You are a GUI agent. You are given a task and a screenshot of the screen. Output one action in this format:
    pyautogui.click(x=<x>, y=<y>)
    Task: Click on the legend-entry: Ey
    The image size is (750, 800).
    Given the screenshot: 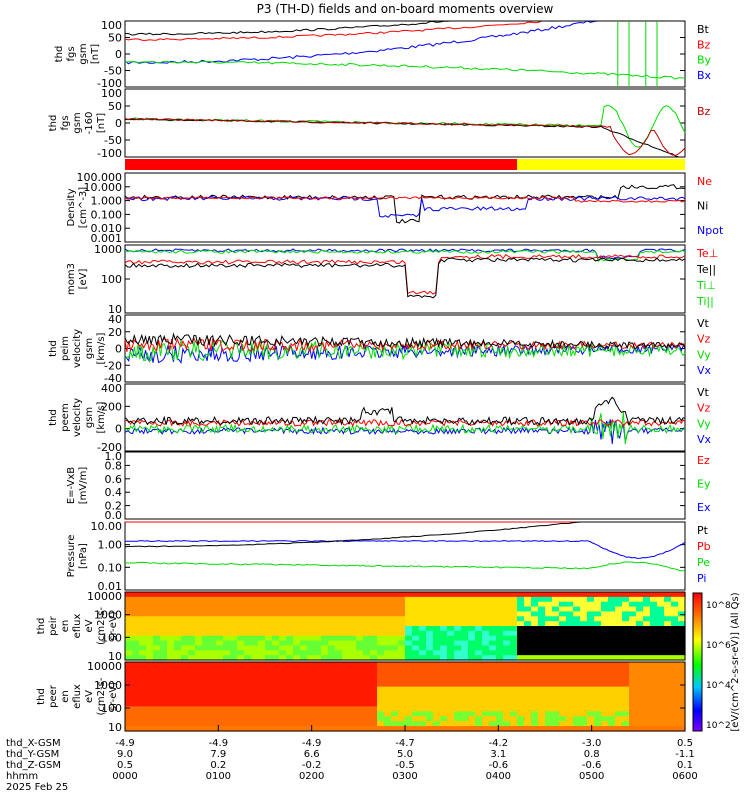 What is the action you would take?
    pyautogui.click(x=704, y=484)
    